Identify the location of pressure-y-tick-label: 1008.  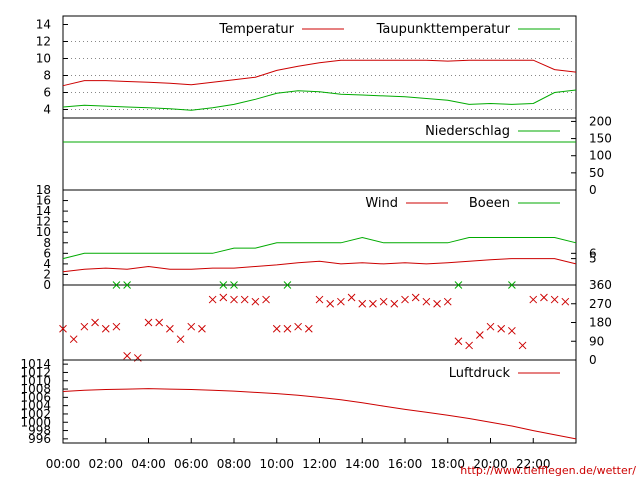
(35, 389).